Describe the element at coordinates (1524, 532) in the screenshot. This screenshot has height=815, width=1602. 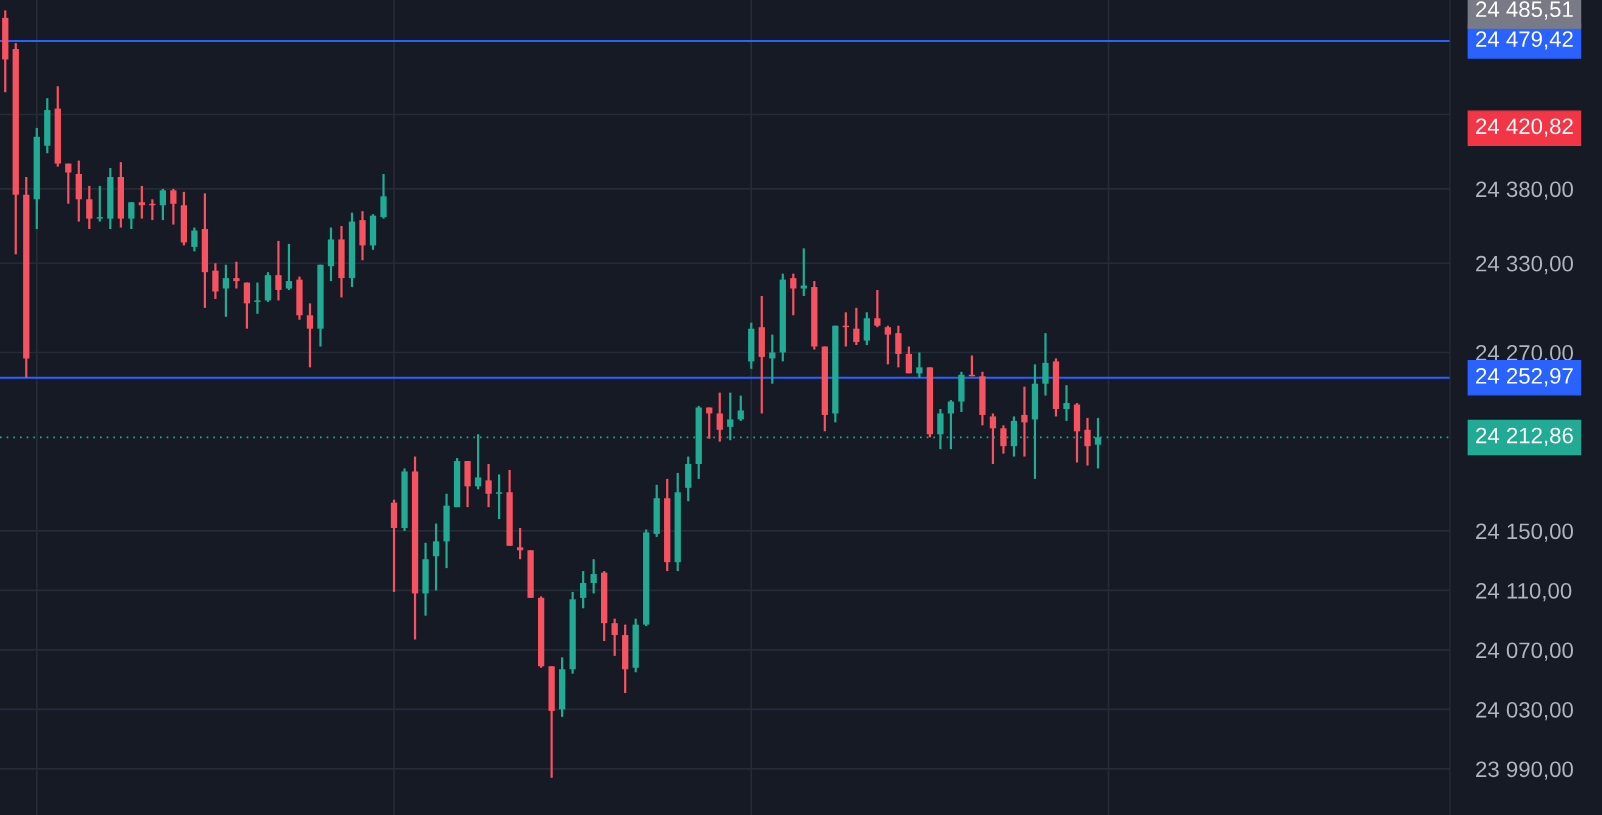
I see `y-tick-label: 24 150,00` at that location.